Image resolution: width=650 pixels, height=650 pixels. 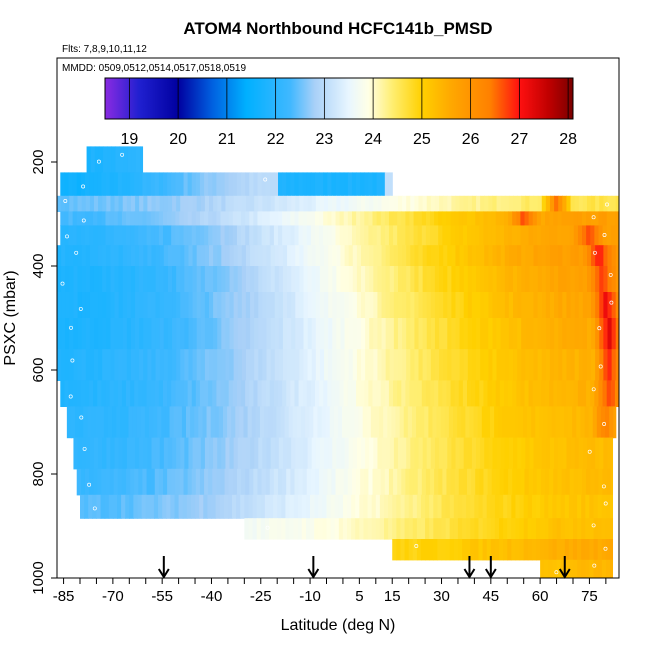 I want to click on colorbar-tick-label: 22, so click(x=276, y=139).